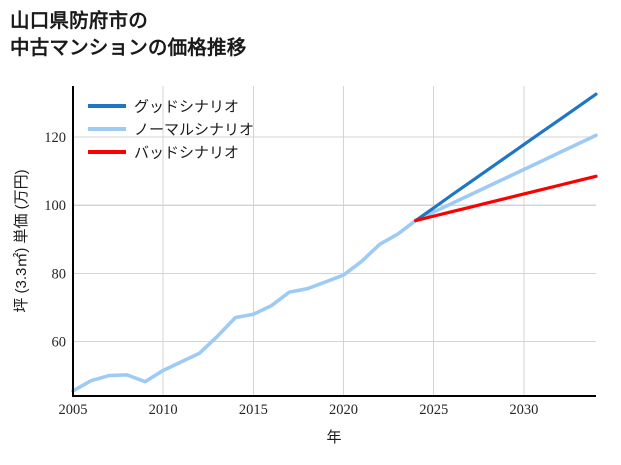  I want to click on x-tick-label: 2025, so click(433, 410).